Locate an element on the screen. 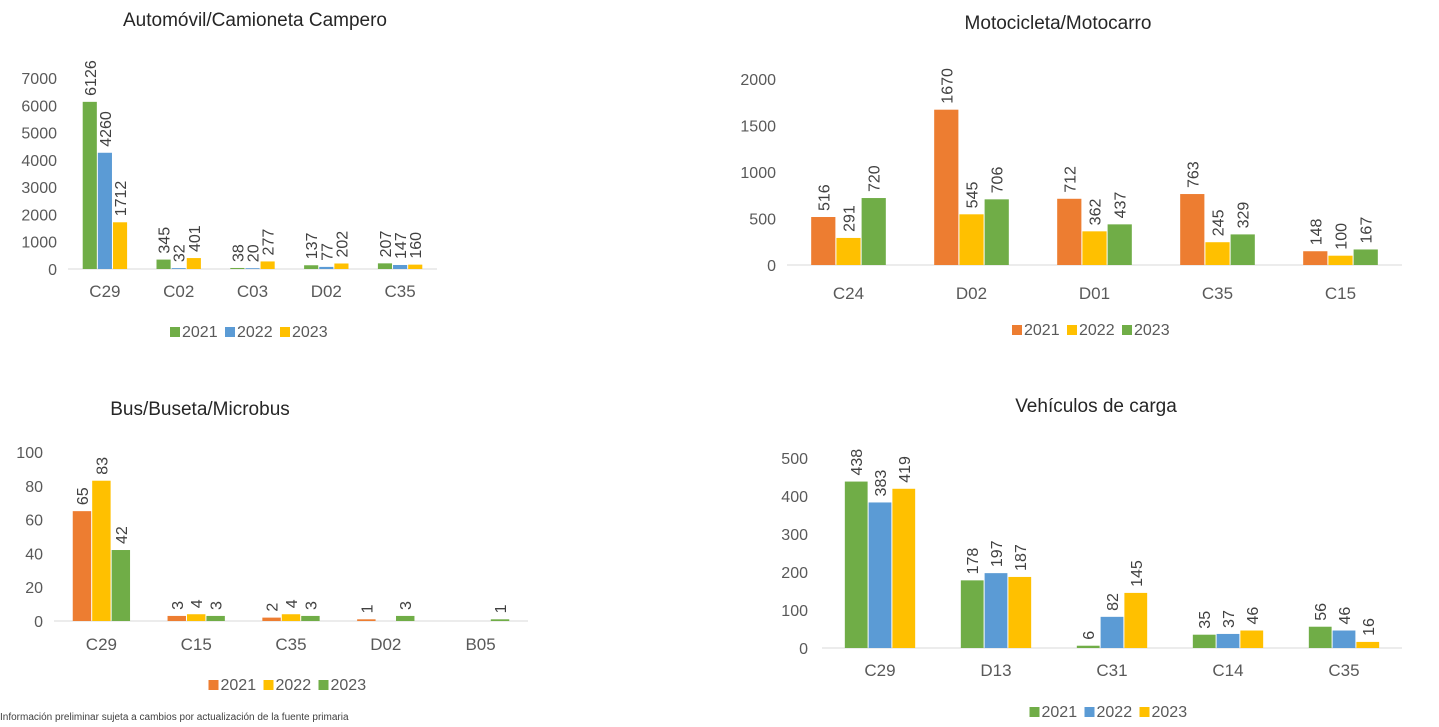 The image size is (1439, 727). data-label: 20 is located at coordinates (254, 253).